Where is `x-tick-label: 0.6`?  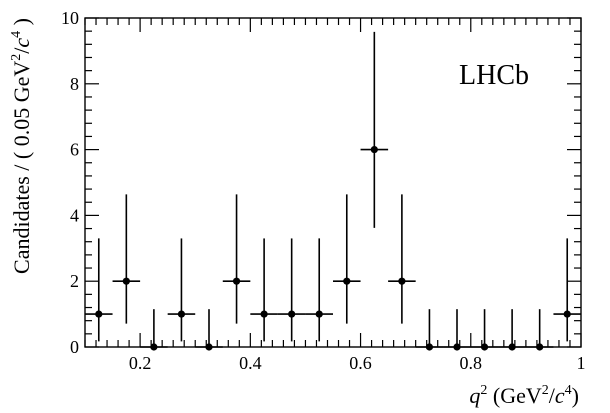 x-tick-label: 0.6 is located at coordinates (360, 363).